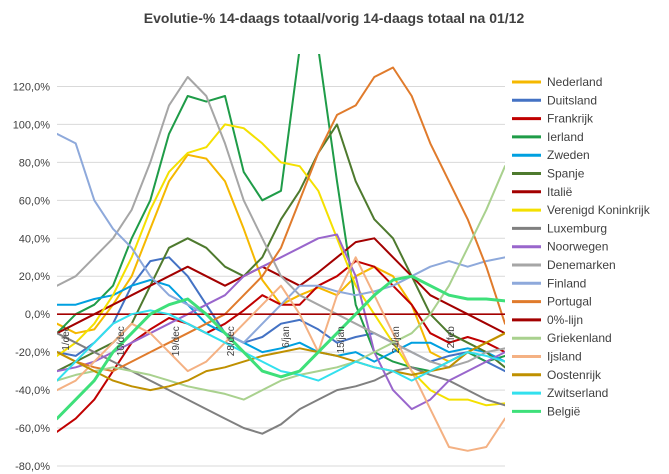 This screenshot has width=669, height=474. Describe the element at coordinates (565, 137) in the screenshot. I see `legend-label: Ierland` at that location.